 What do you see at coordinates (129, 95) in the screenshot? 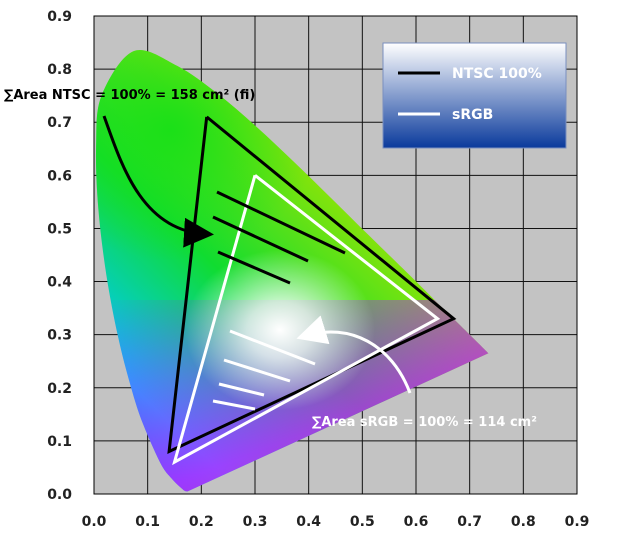
I see `annotation-0: ∑Area NTSC = 100% = 158 cm² (fi)` at bounding box center [129, 95].